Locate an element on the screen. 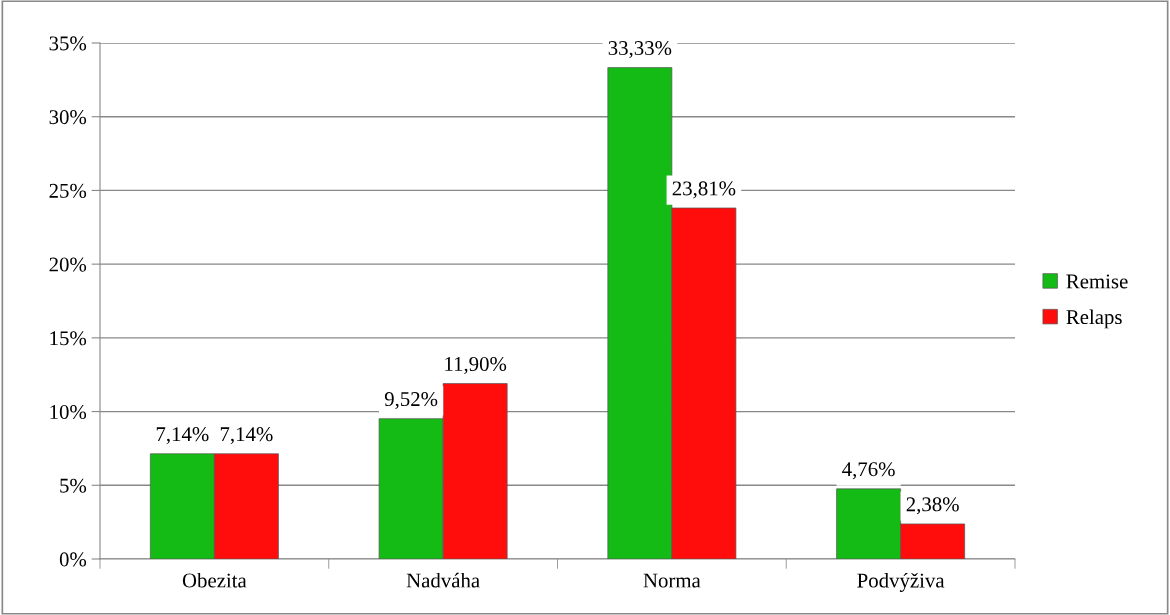 This screenshot has height=615, width=1170. y-tick-label: 30% is located at coordinates (68, 117).